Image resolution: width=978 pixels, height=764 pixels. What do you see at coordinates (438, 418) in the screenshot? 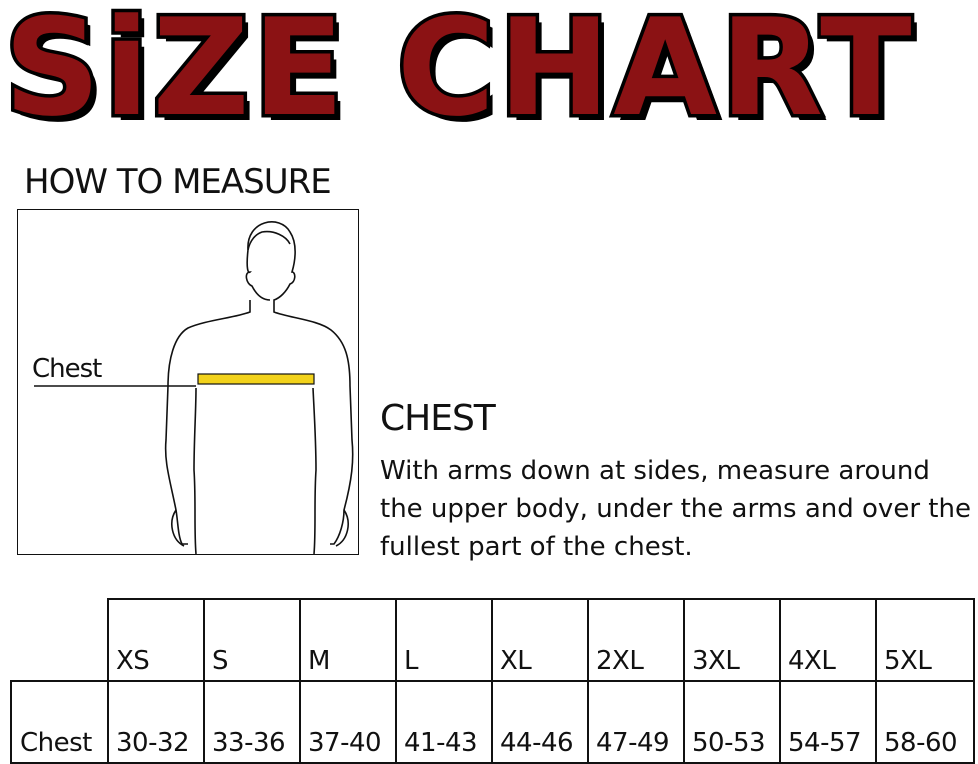
I see `chest-heading: CHEST` at bounding box center [438, 418].